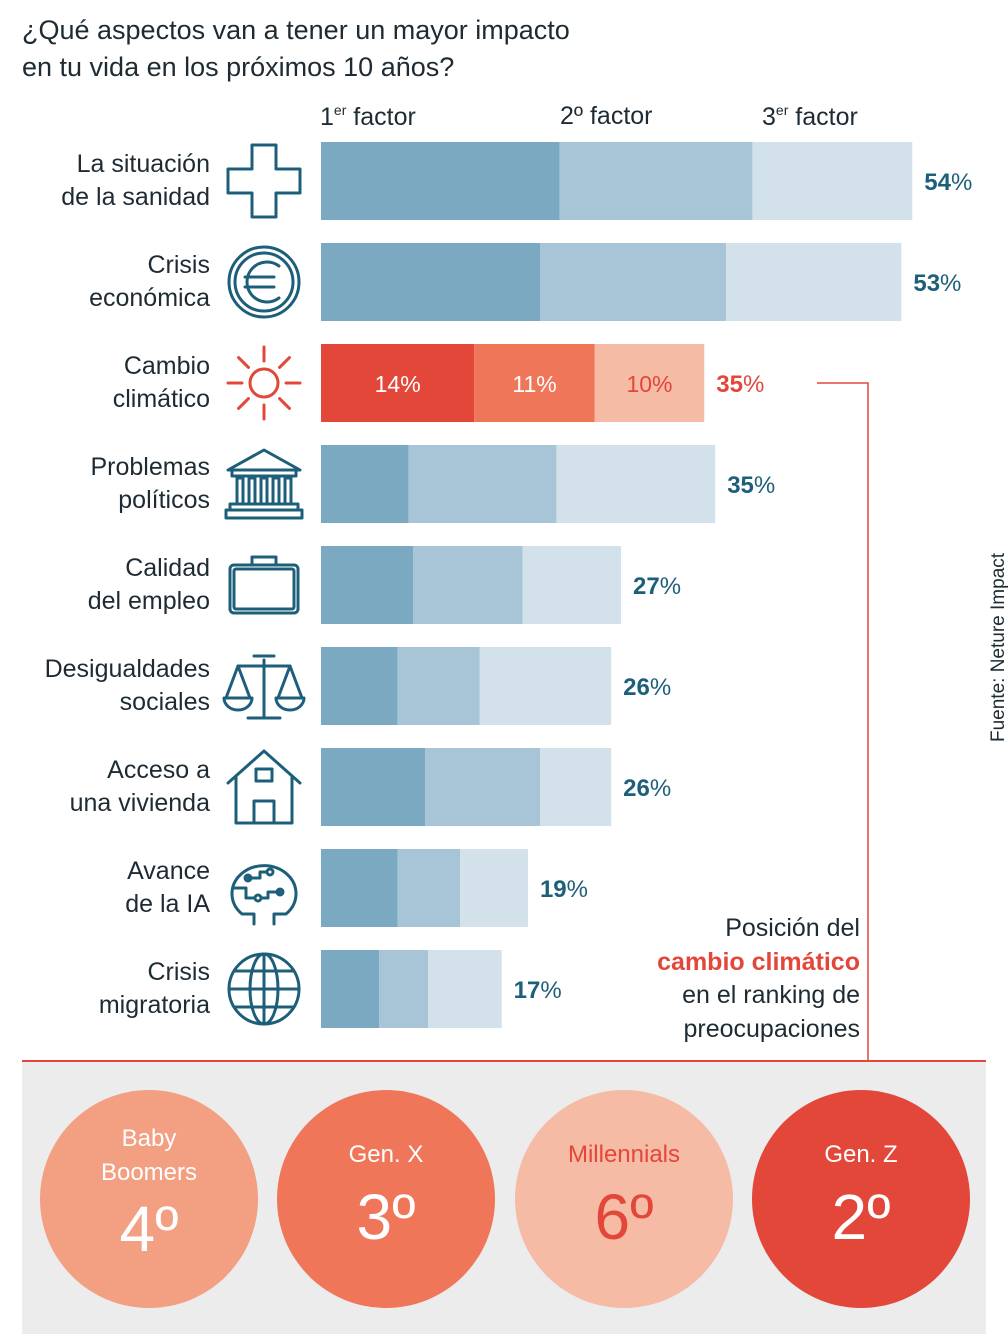 This screenshot has height=1334, width=1008. Describe the element at coordinates (167, 904) in the screenshot. I see `category-label: de la IA` at that location.